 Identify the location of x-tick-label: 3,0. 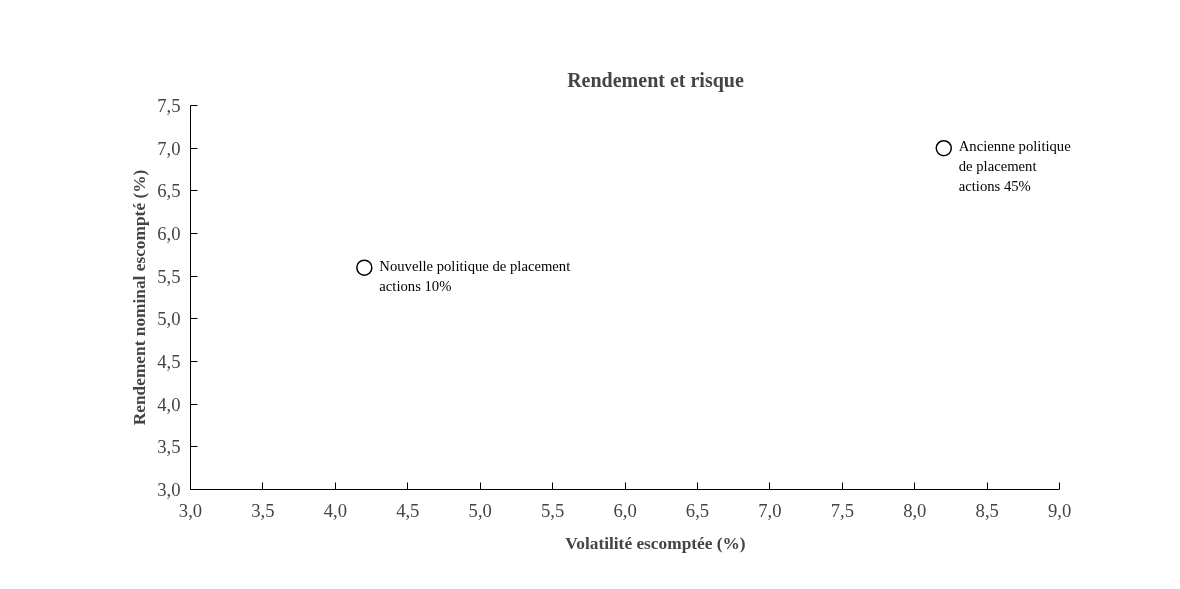
(190, 510).